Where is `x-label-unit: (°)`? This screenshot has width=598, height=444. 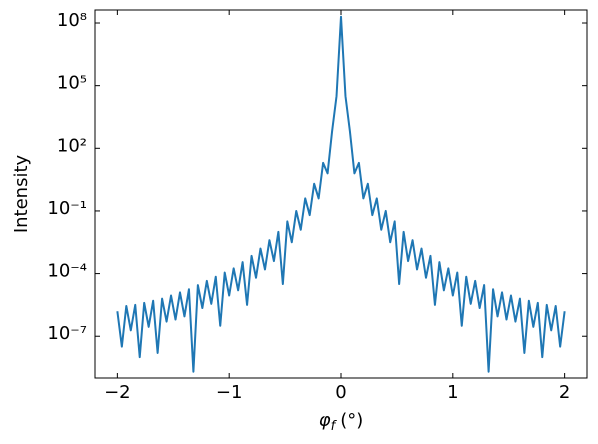 x-label-unit: (°) is located at coordinates (351, 420).